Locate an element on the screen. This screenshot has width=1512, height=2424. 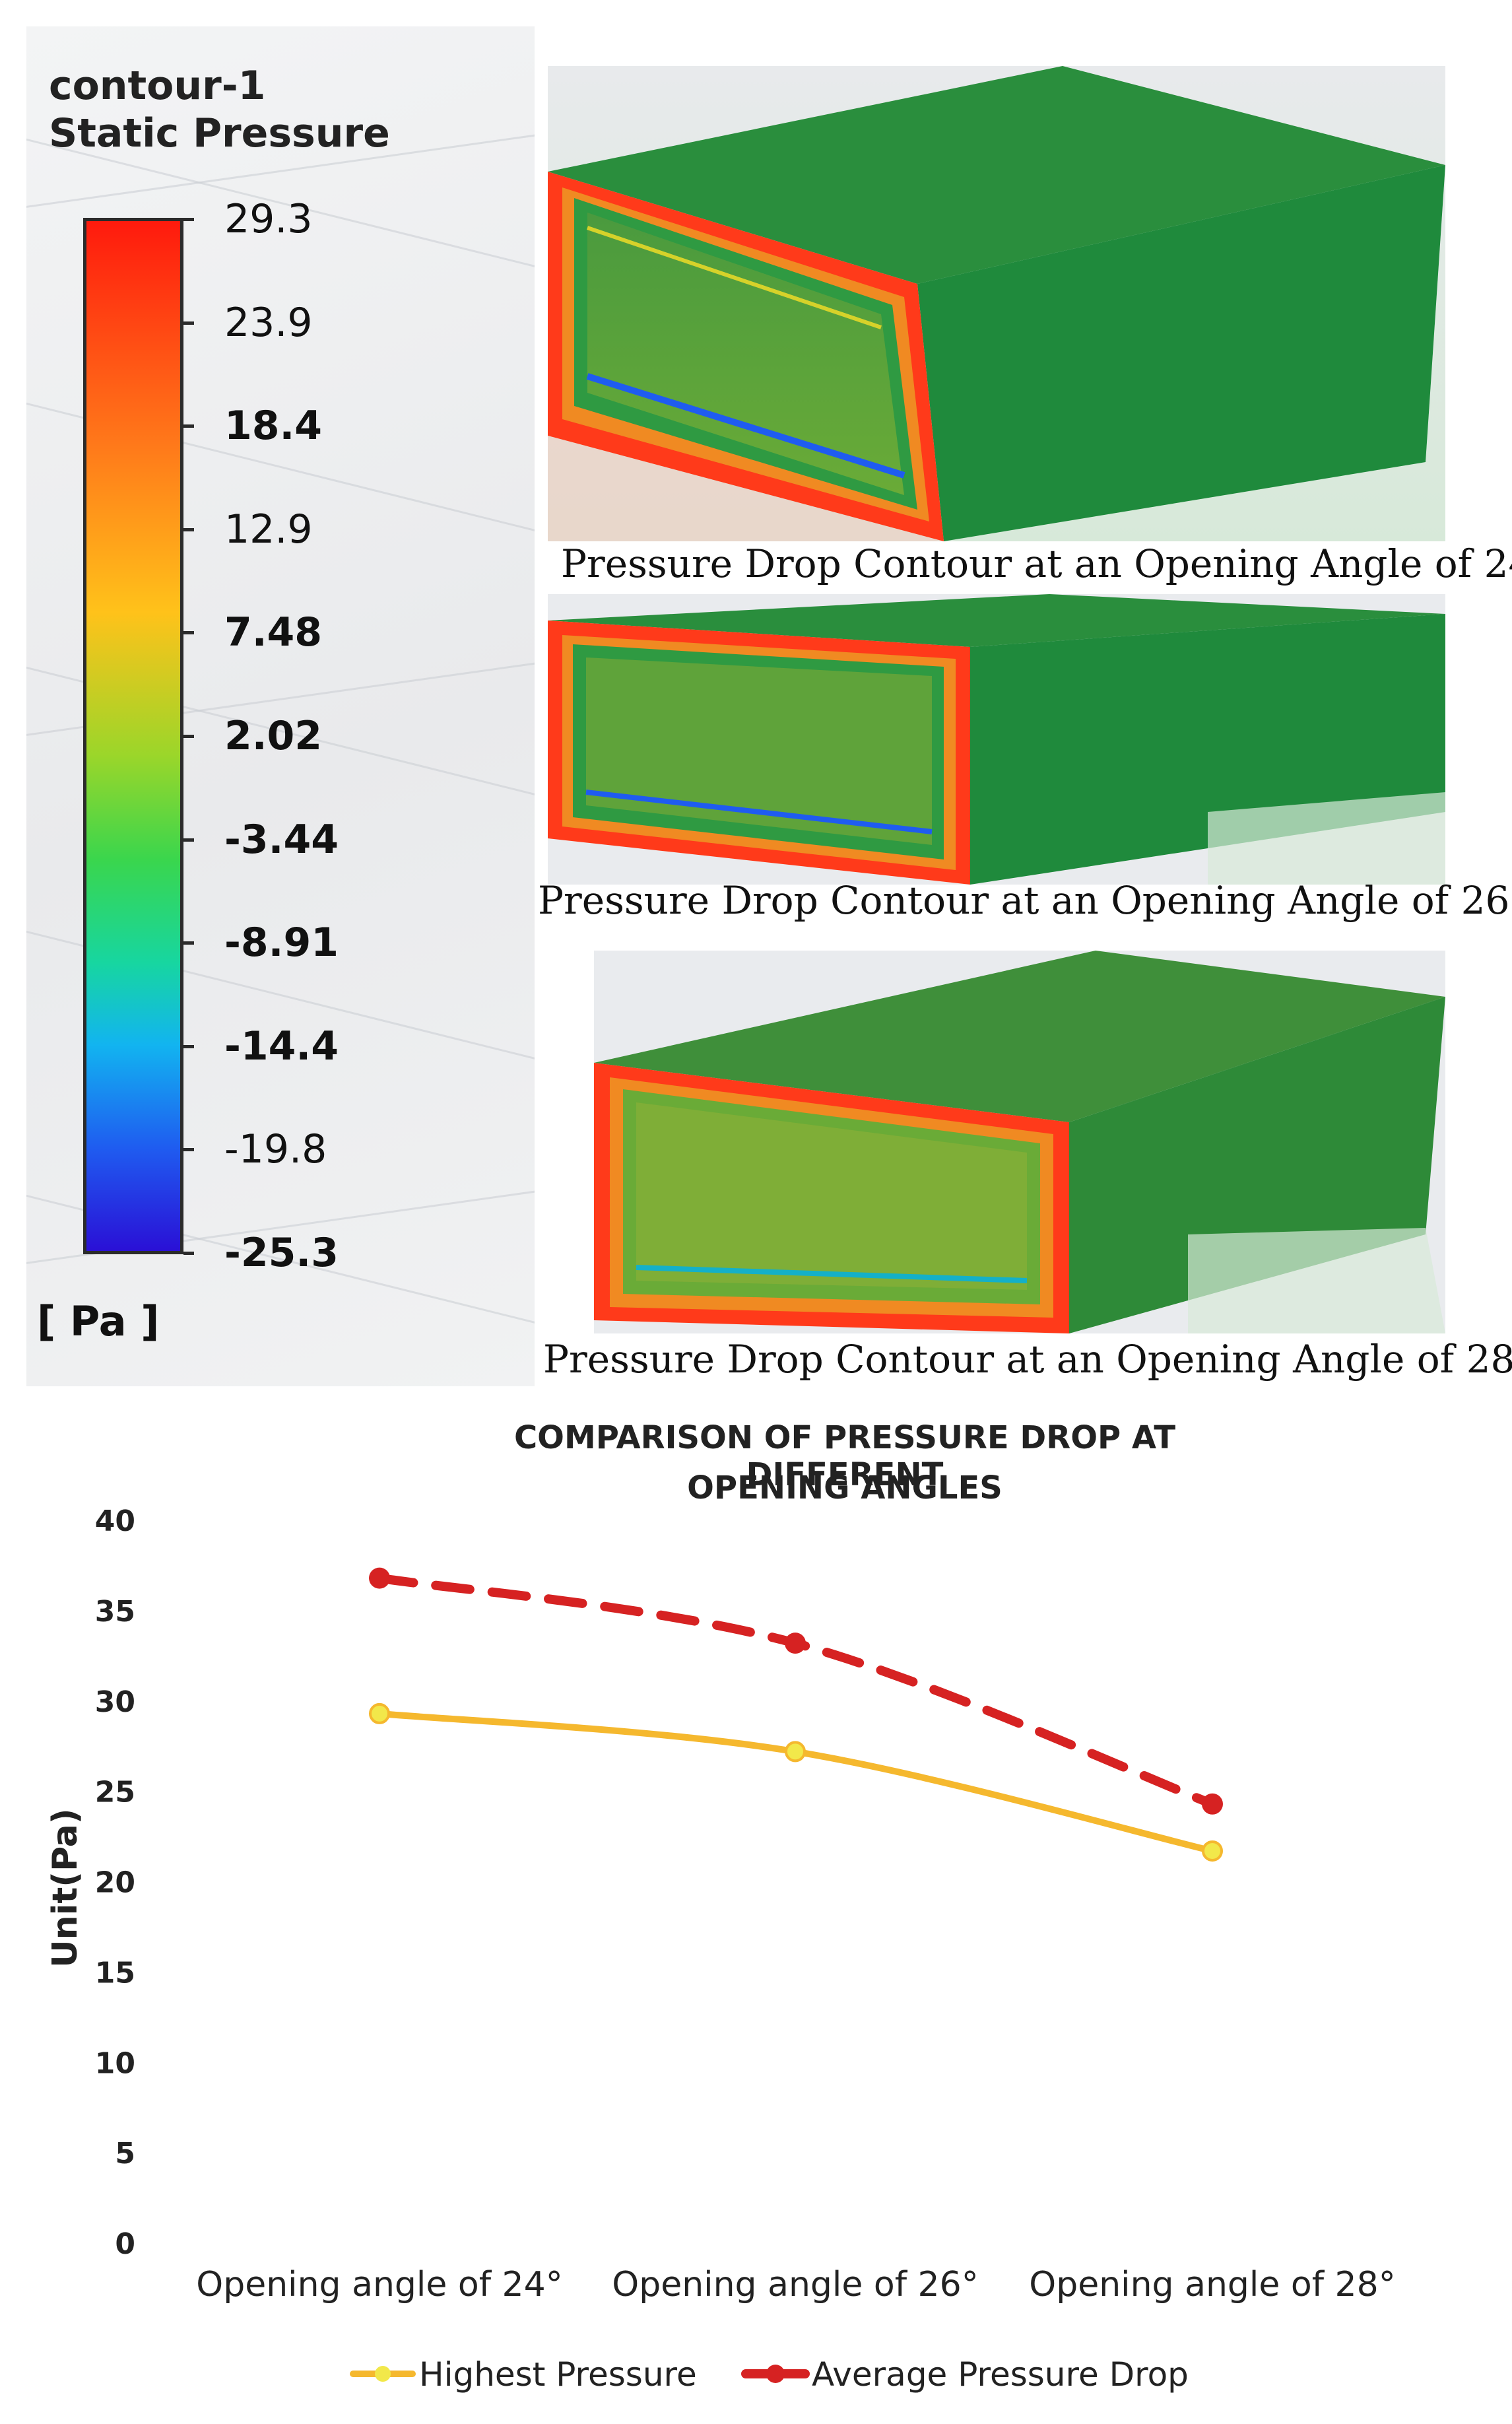
y-axis: 0 5 10 15 20 25 30 35 40 is located at coordinates (115, 1882).